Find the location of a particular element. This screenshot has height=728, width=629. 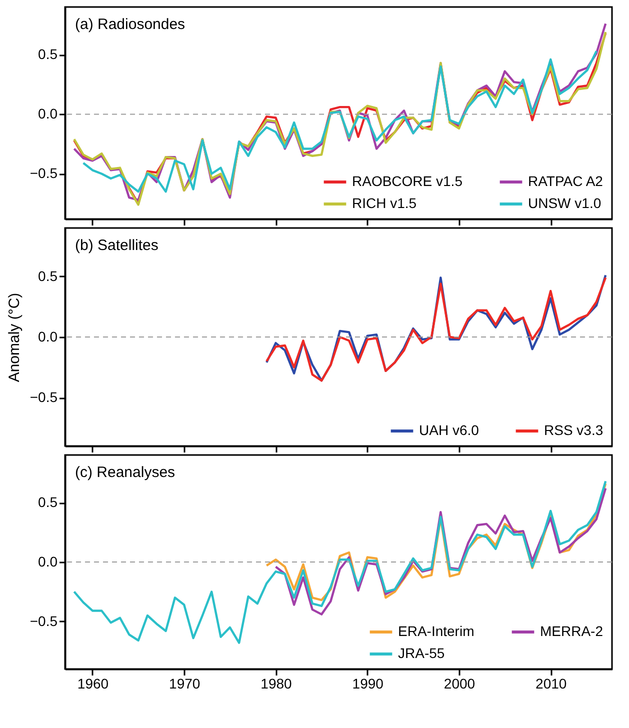

x-tick-label: 1970 is located at coordinates (184, 684).